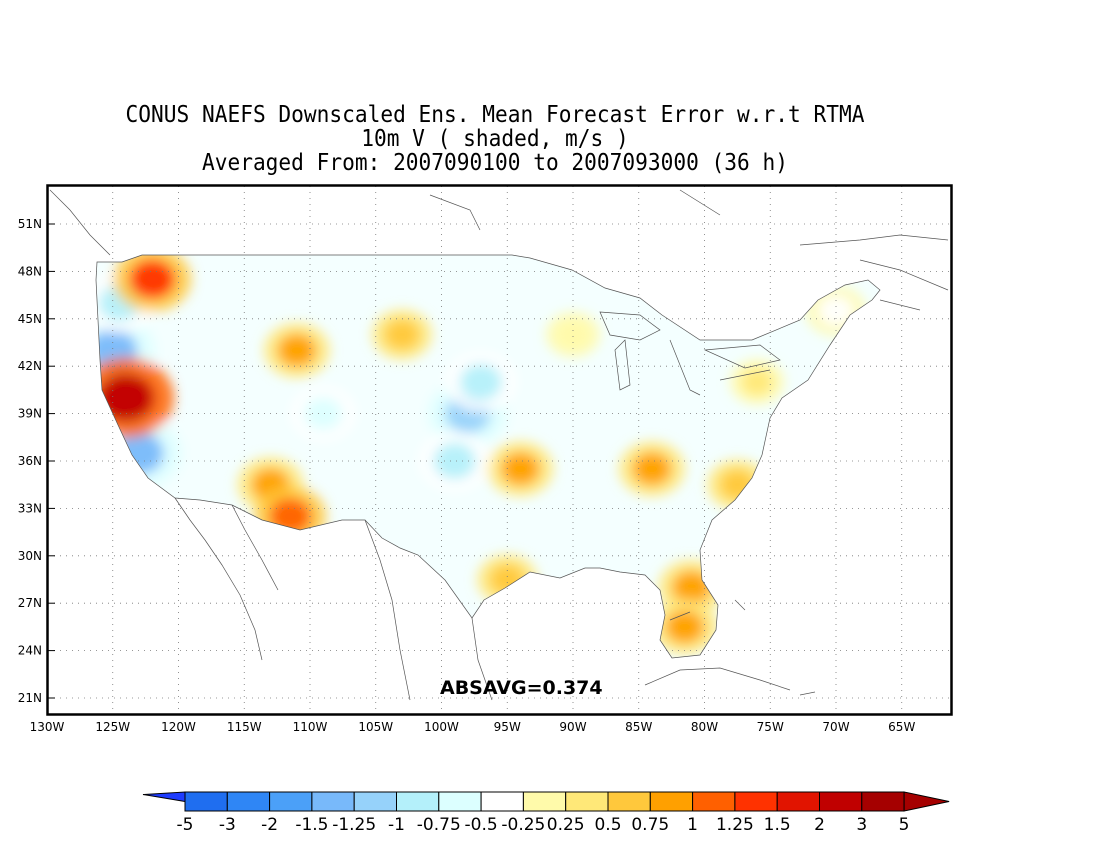  Describe the element at coordinates (30, 651) in the screenshot. I see `lat-label: 24N` at that location.